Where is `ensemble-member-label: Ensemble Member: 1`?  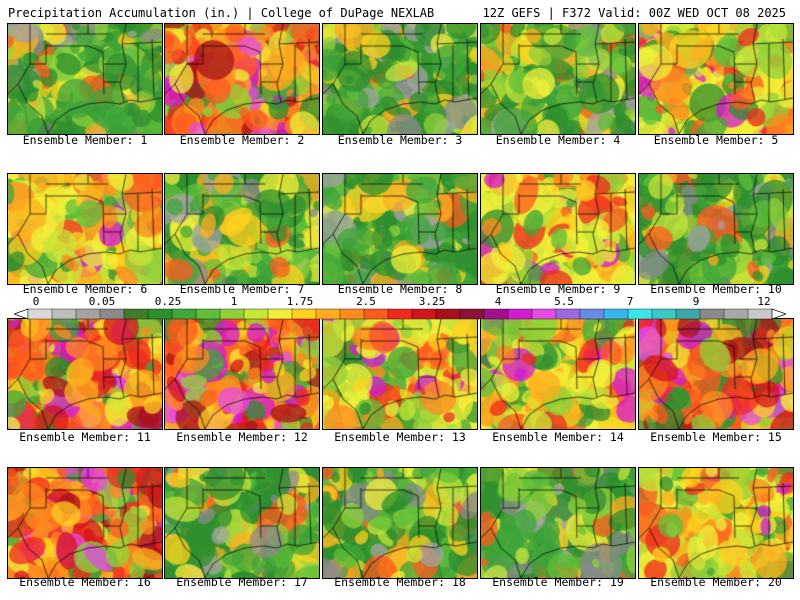 ensemble-member-label: Ensemble Member: 1 is located at coordinates (85, 140).